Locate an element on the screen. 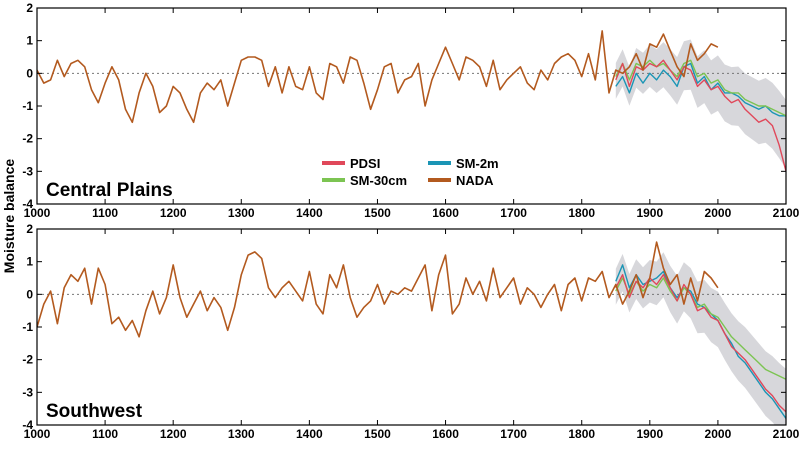  central-plains-xtick-label: 1200 is located at coordinates (173, 213).